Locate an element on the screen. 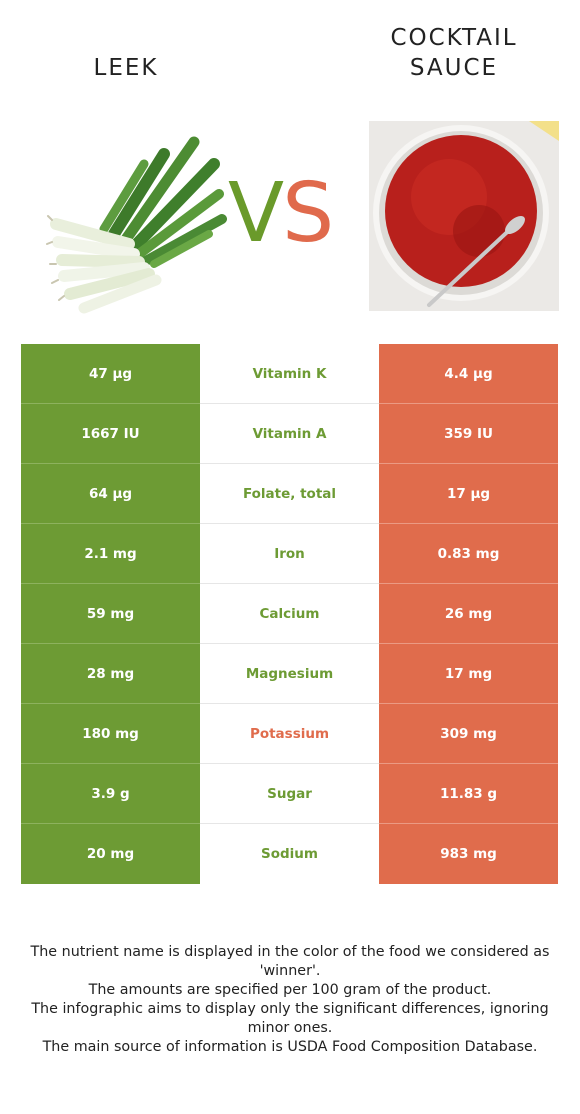  cocktail-sauce-value: 983 mg is located at coordinates (468, 854).